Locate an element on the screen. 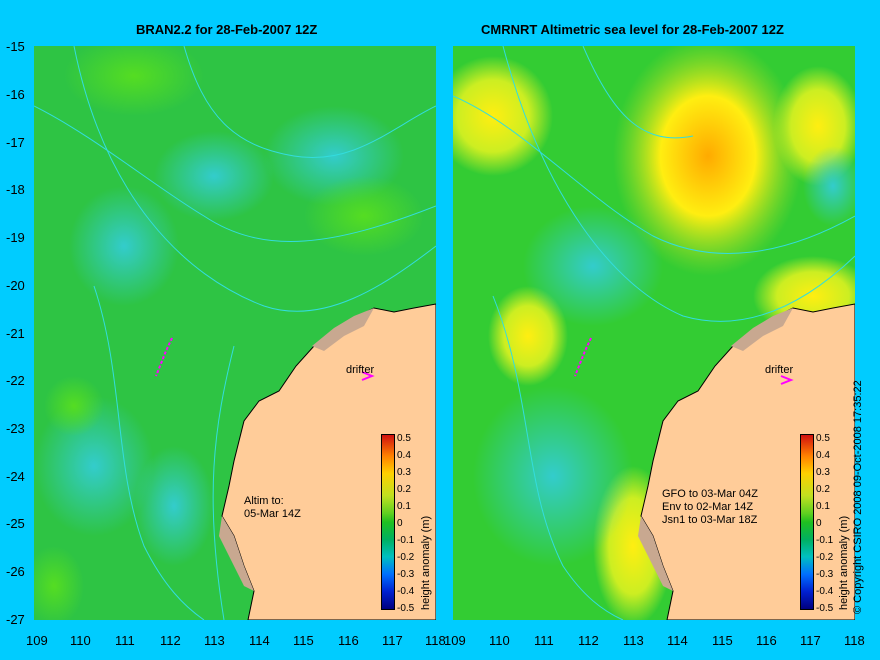 This screenshot has width=880, height=660. shark-bay-right is located at coordinates (655, 553).